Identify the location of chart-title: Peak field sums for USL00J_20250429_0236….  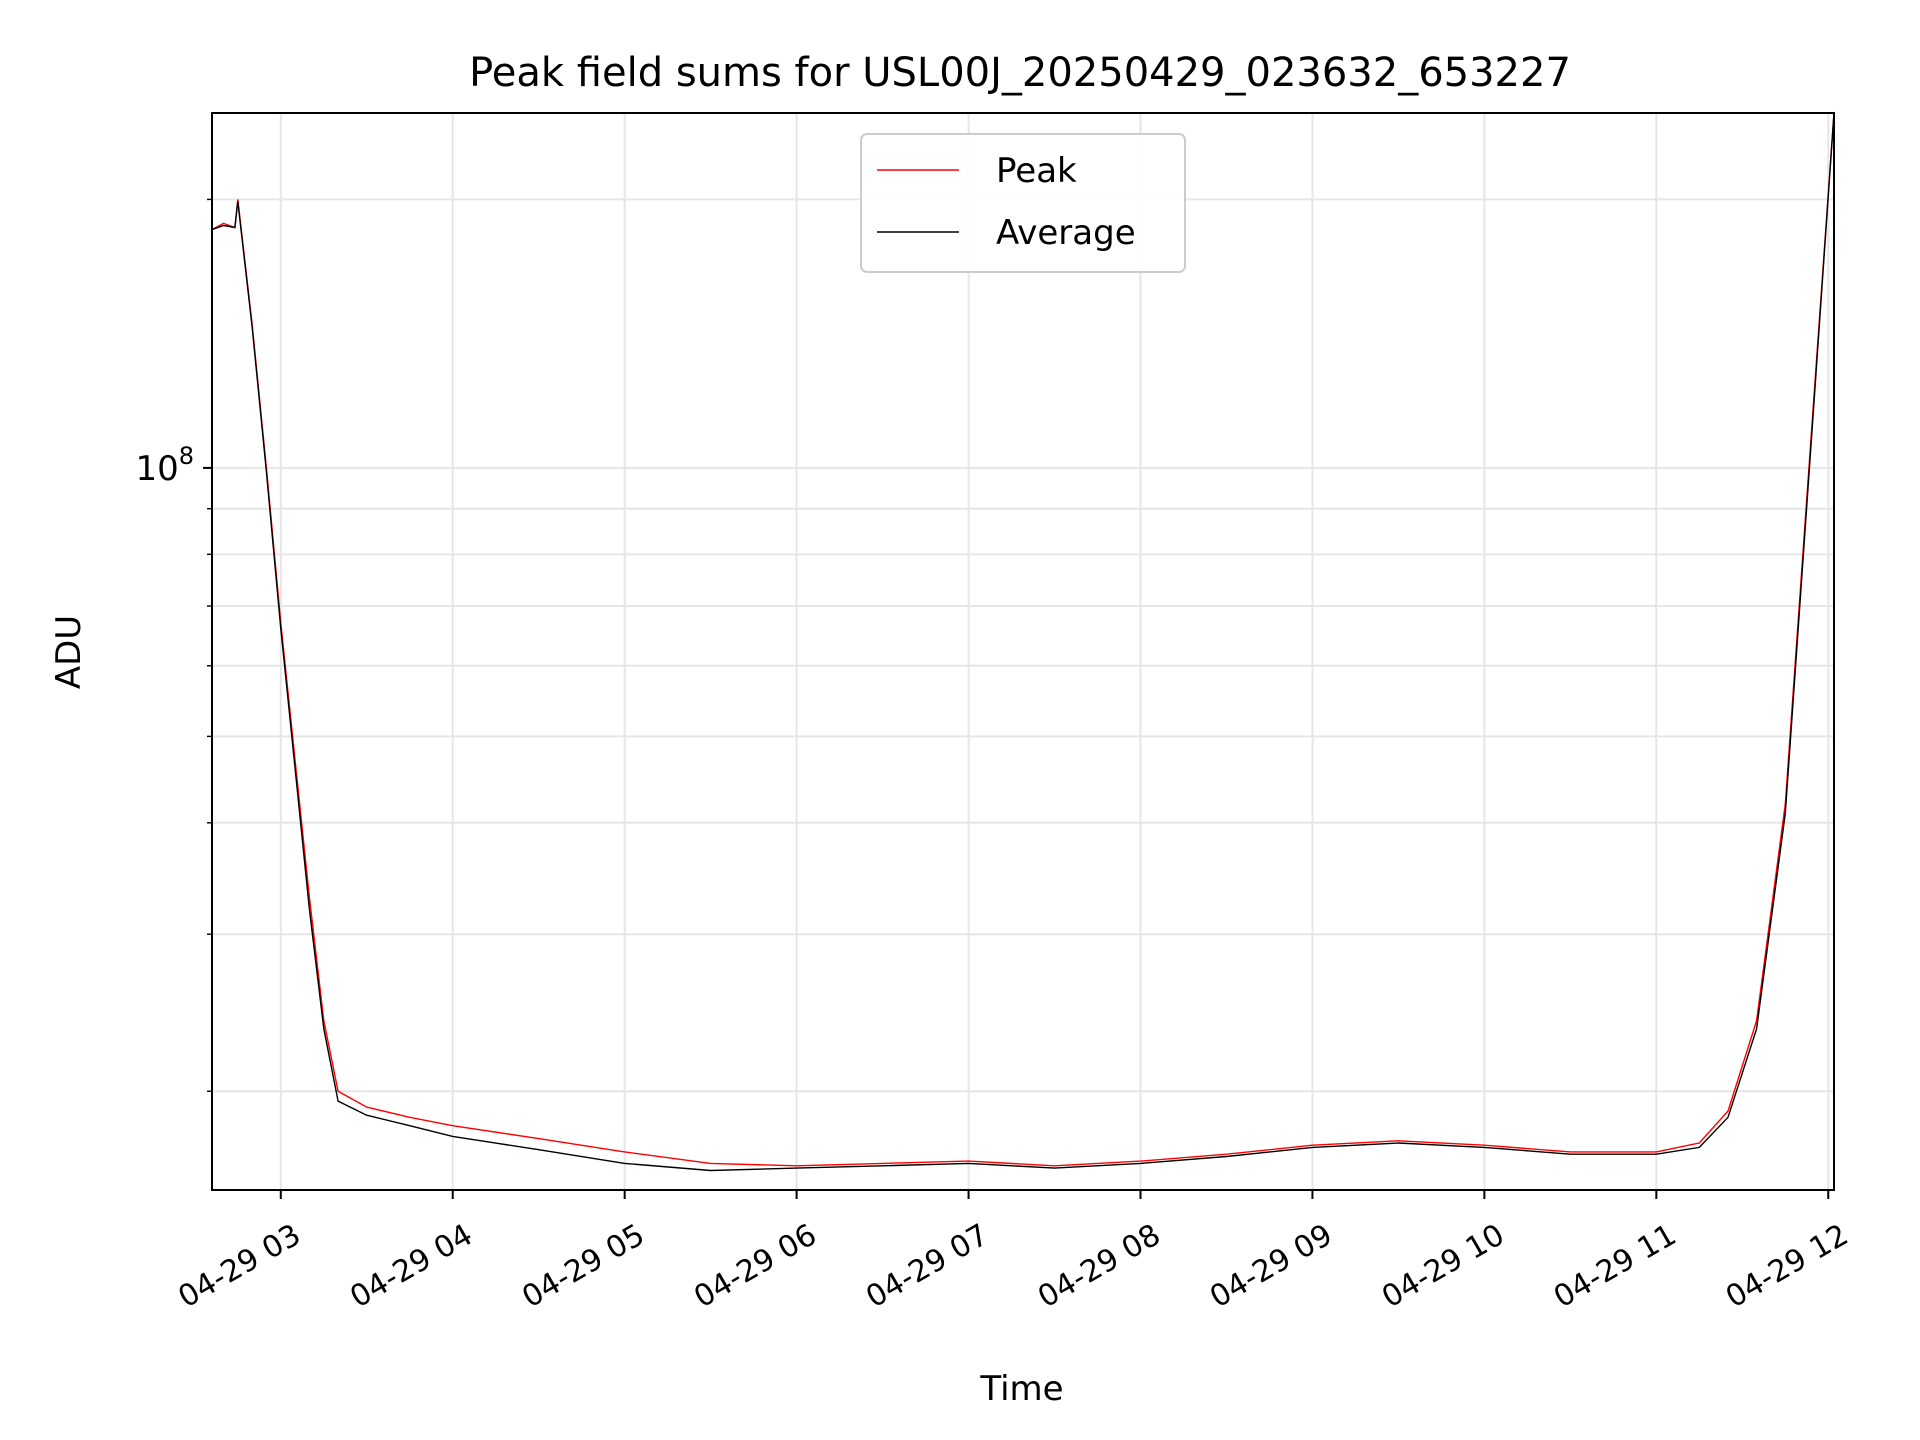
(1020, 73).